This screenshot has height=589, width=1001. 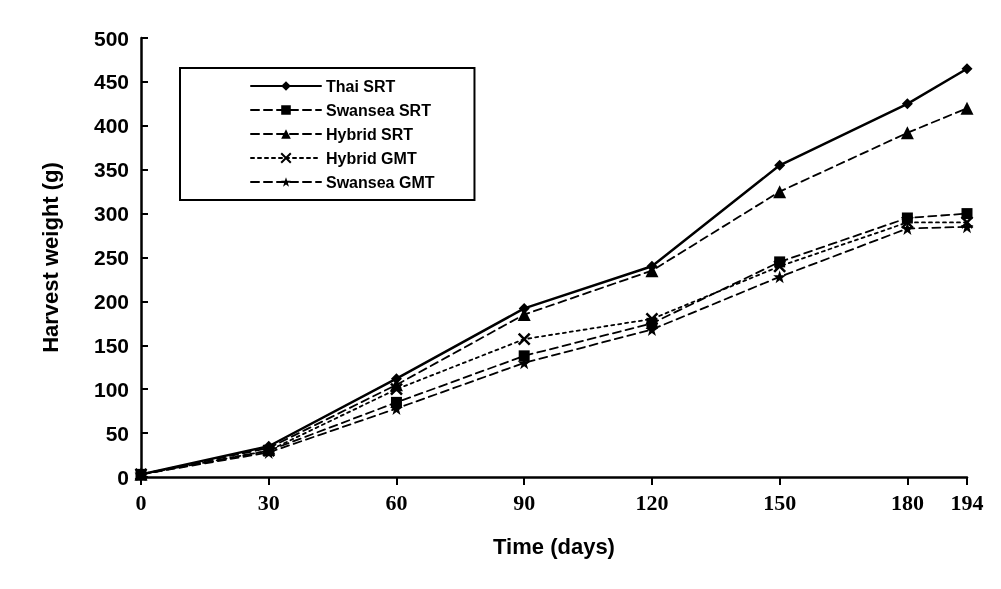 I want to click on x-tick-label: 150, so click(x=780, y=502).